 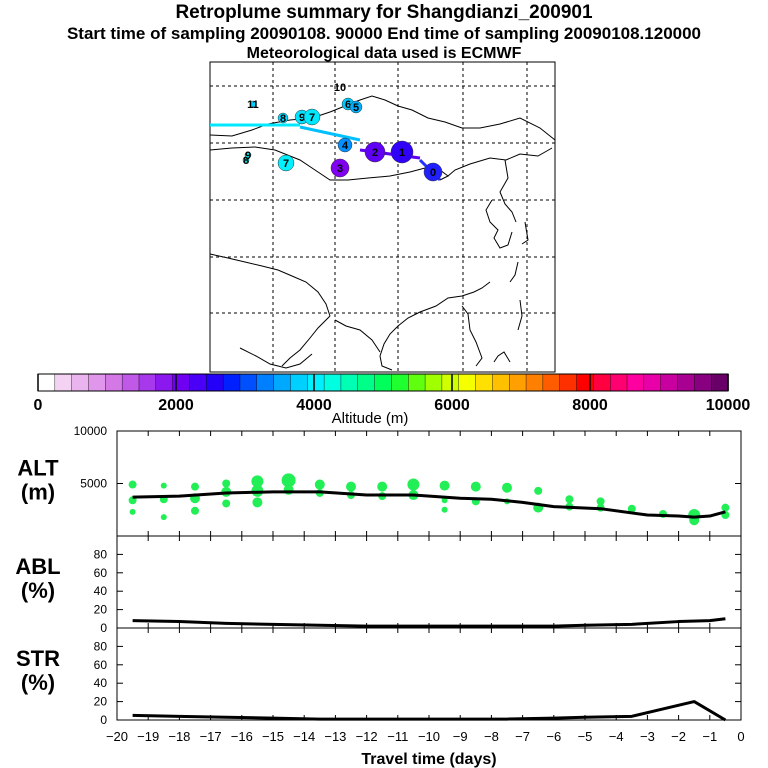 What do you see at coordinates (302, 118) in the screenshot?
I see `plume-marker-label: 9` at bounding box center [302, 118].